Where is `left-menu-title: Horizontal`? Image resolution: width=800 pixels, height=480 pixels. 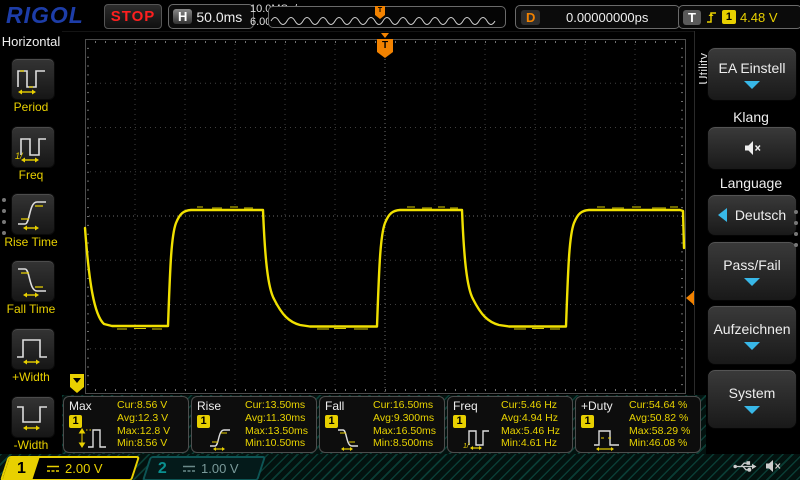
left-menu-title: Horizontal is located at coordinates (31, 41).